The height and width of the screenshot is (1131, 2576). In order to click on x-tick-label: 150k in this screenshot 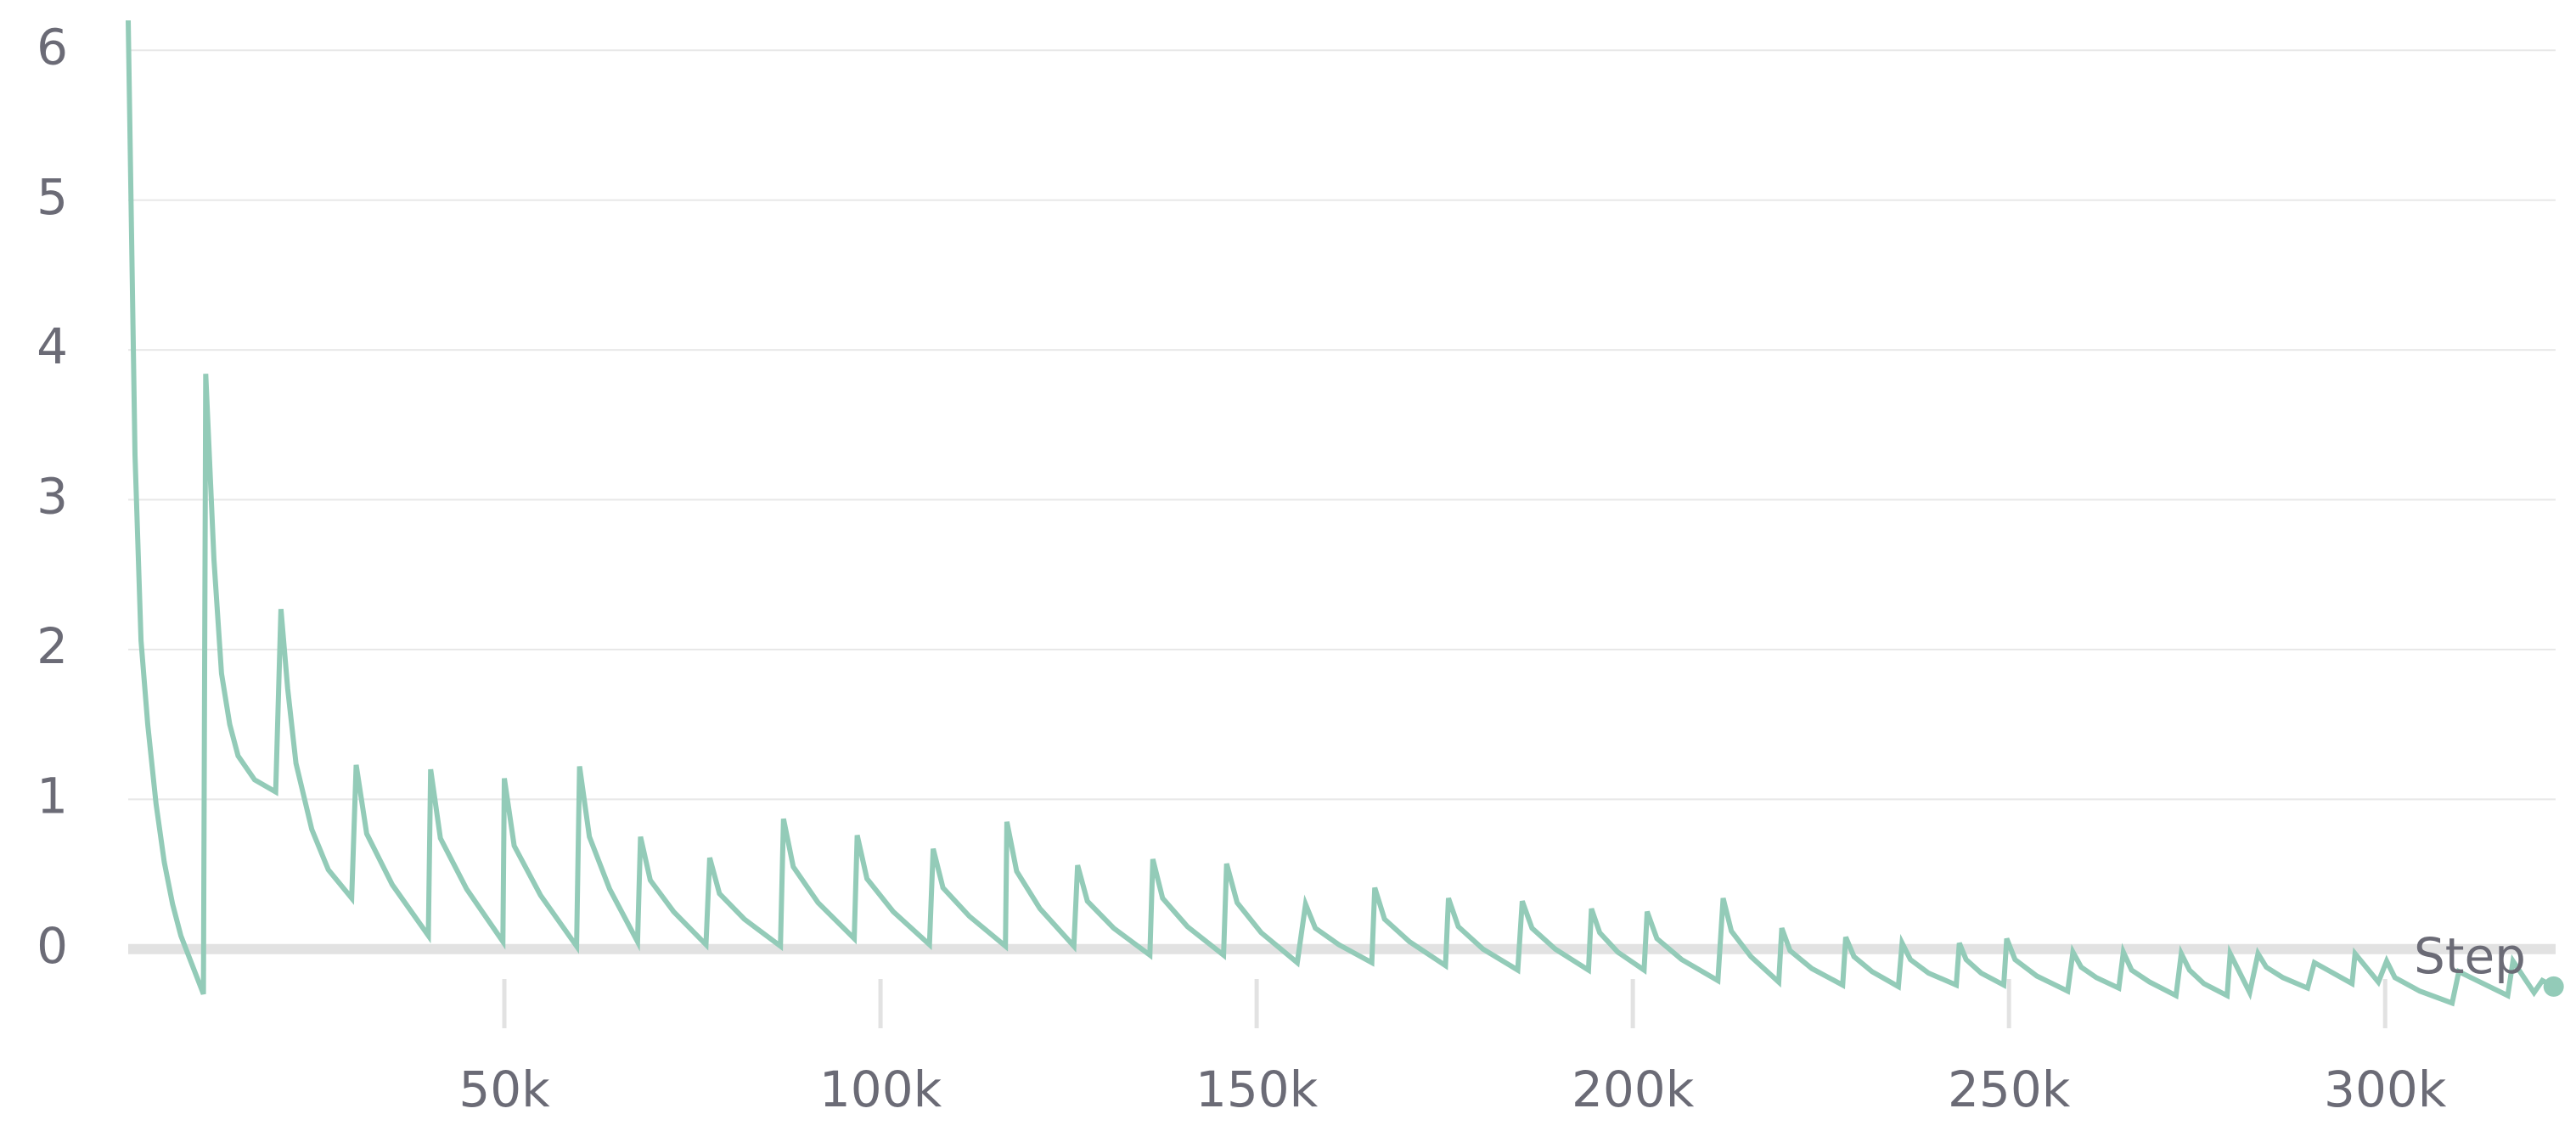, I will do `click(1257, 1089)`.